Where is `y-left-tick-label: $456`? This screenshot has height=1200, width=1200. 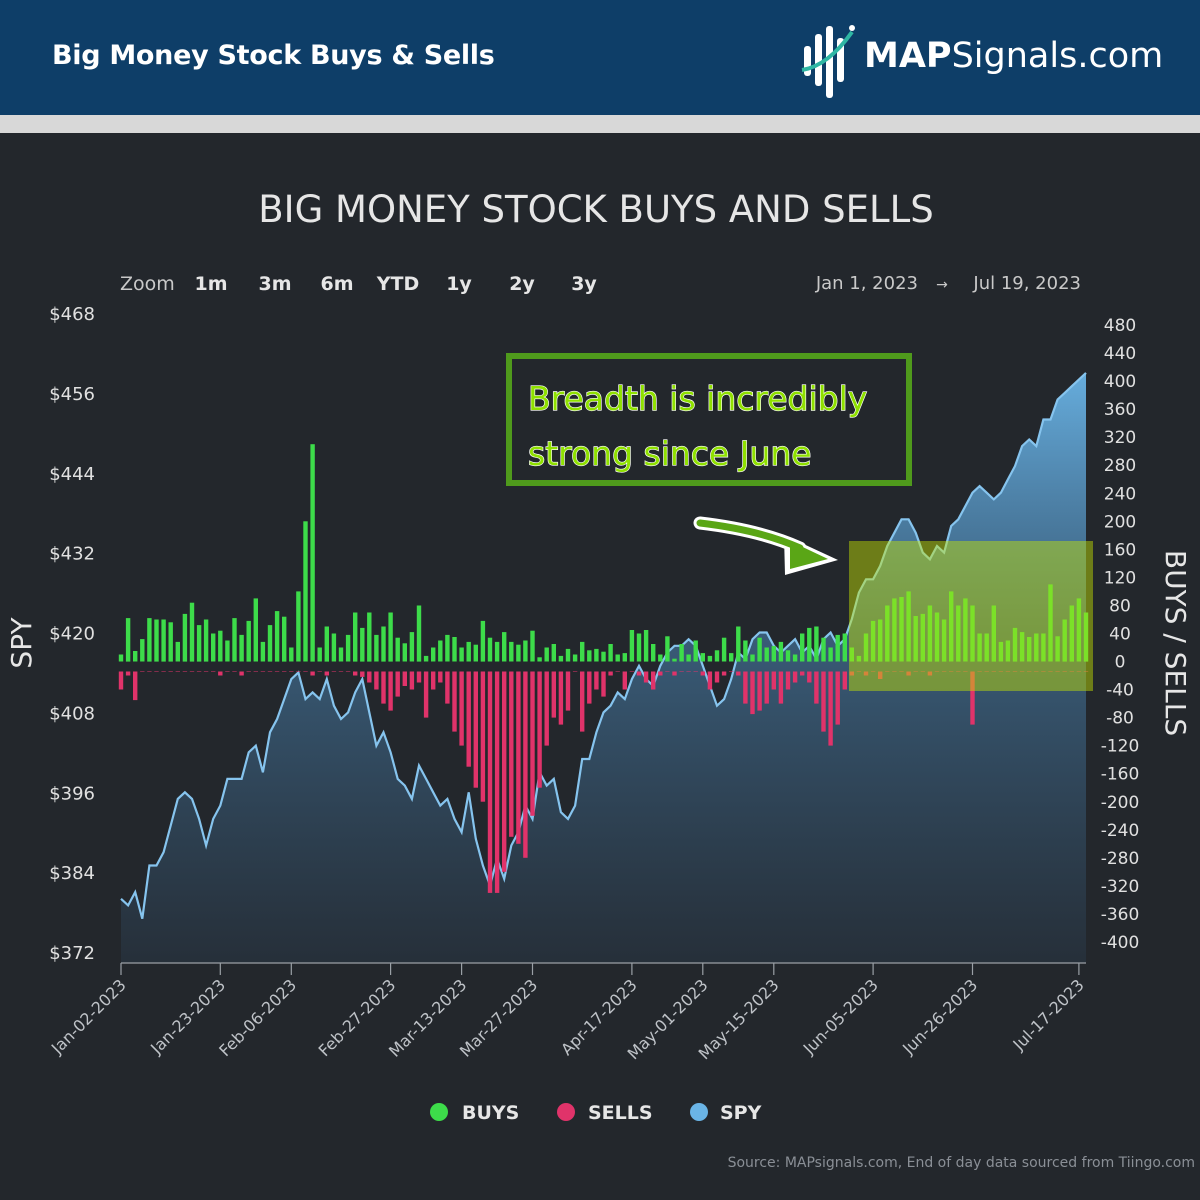 y-left-tick-label: $456 is located at coordinates (72, 394).